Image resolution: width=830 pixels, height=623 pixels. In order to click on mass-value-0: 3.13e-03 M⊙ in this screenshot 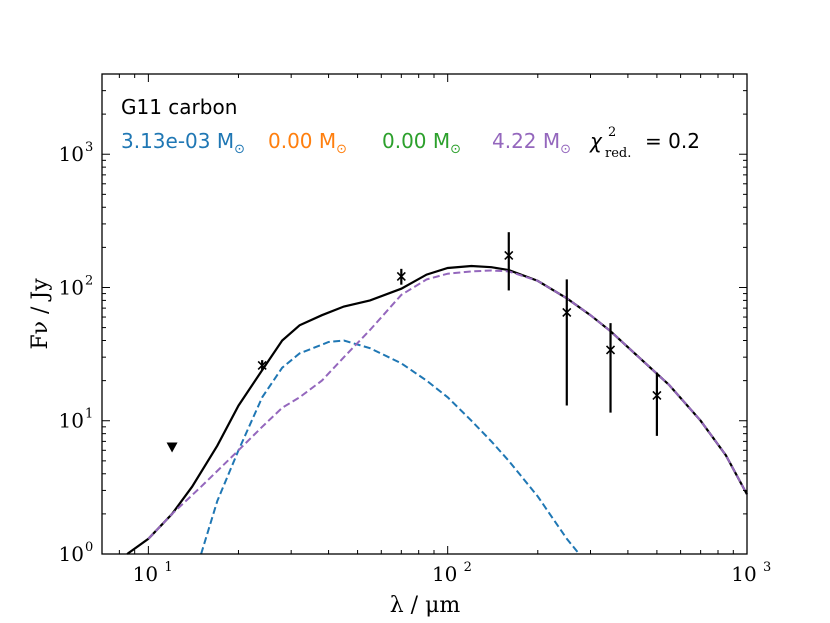, I will do `click(183, 143)`.